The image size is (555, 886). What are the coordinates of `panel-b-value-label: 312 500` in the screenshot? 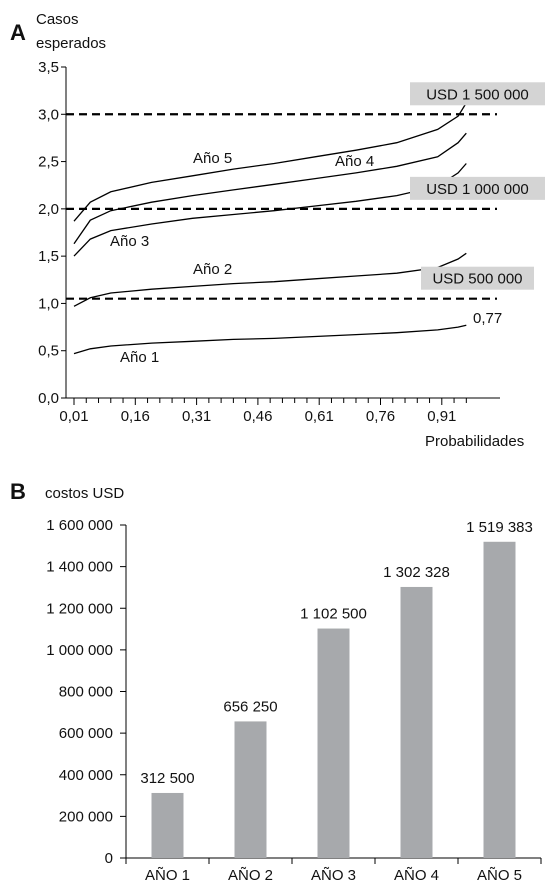 It's located at (167, 778).